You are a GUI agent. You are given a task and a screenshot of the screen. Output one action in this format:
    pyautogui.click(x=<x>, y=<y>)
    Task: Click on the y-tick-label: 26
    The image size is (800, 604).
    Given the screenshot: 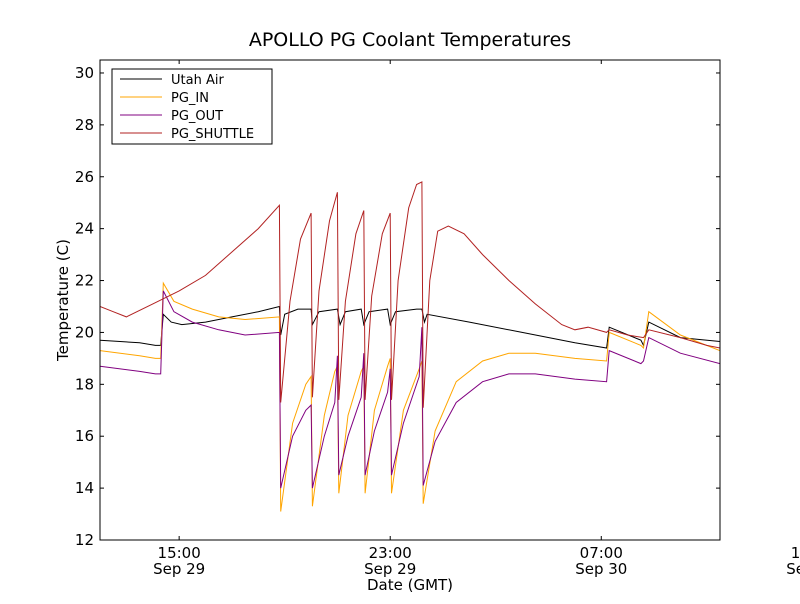 What is the action you would take?
    pyautogui.click(x=84, y=177)
    